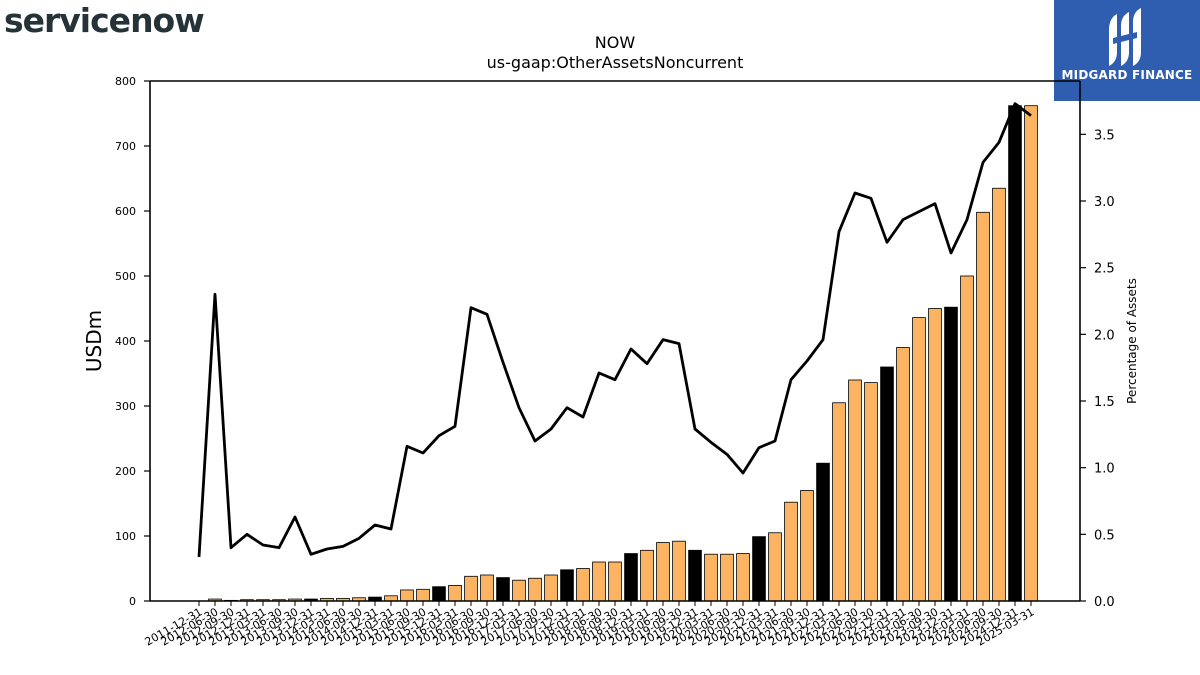 The height and width of the screenshot is (675, 1200). Describe the element at coordinates (1125, 37) in the screenshot. I see `midgard-logo-icon` at that location.